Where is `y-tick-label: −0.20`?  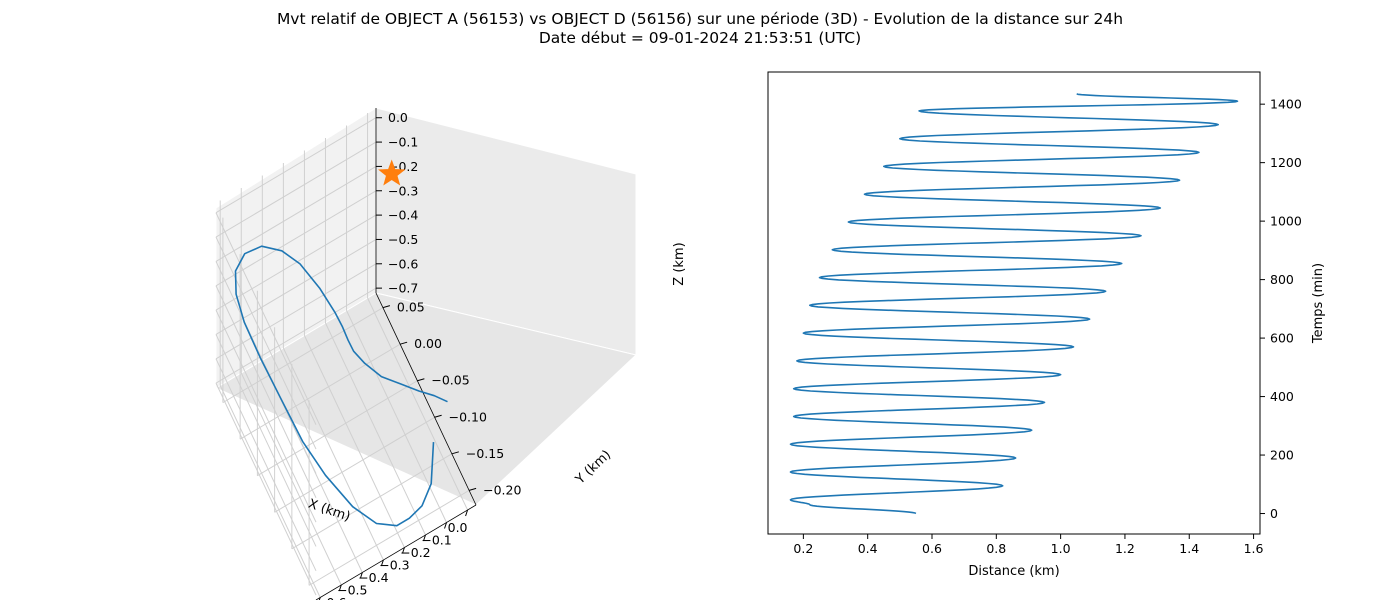 y-tick-label: −0.20 is located at coordinates (502, 489).